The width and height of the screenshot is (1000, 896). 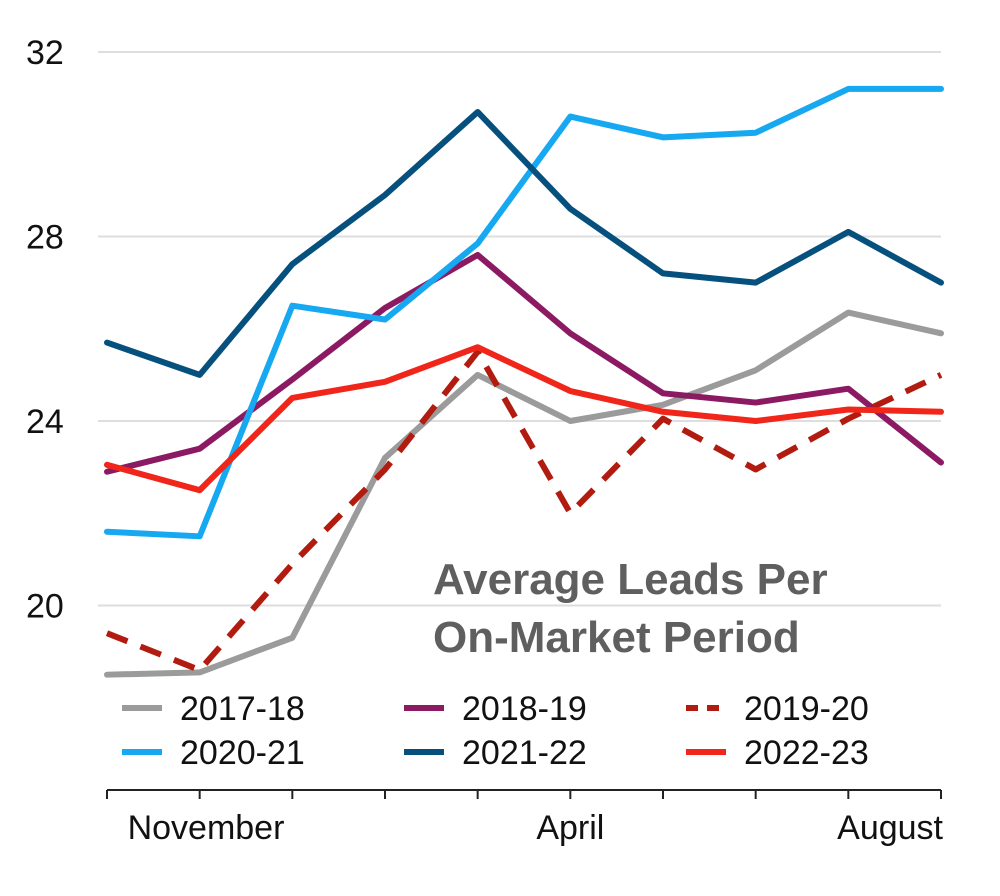 What do you see at coordinates (45, 330) in the screenshot?
I see `y-axis-tick-labels: 20 24 28 32` at bounding box center [45, 330].